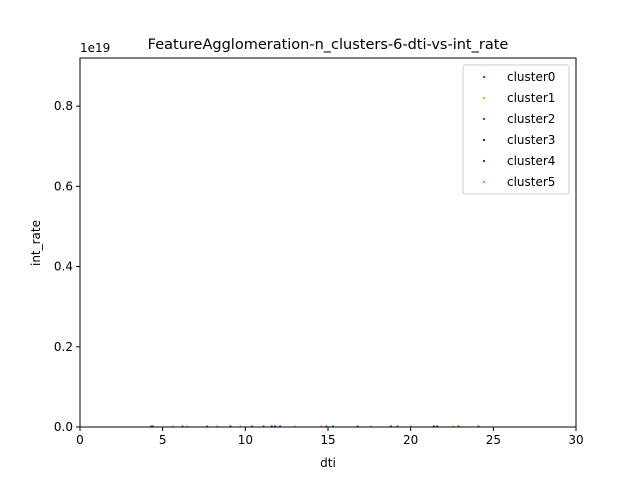 The width and height of the screenshot is (640, 480). What do you see at coordinates (531, 119) in the screenshot?
I see `legend-label: cluster2` at bounding box center [531, 119].